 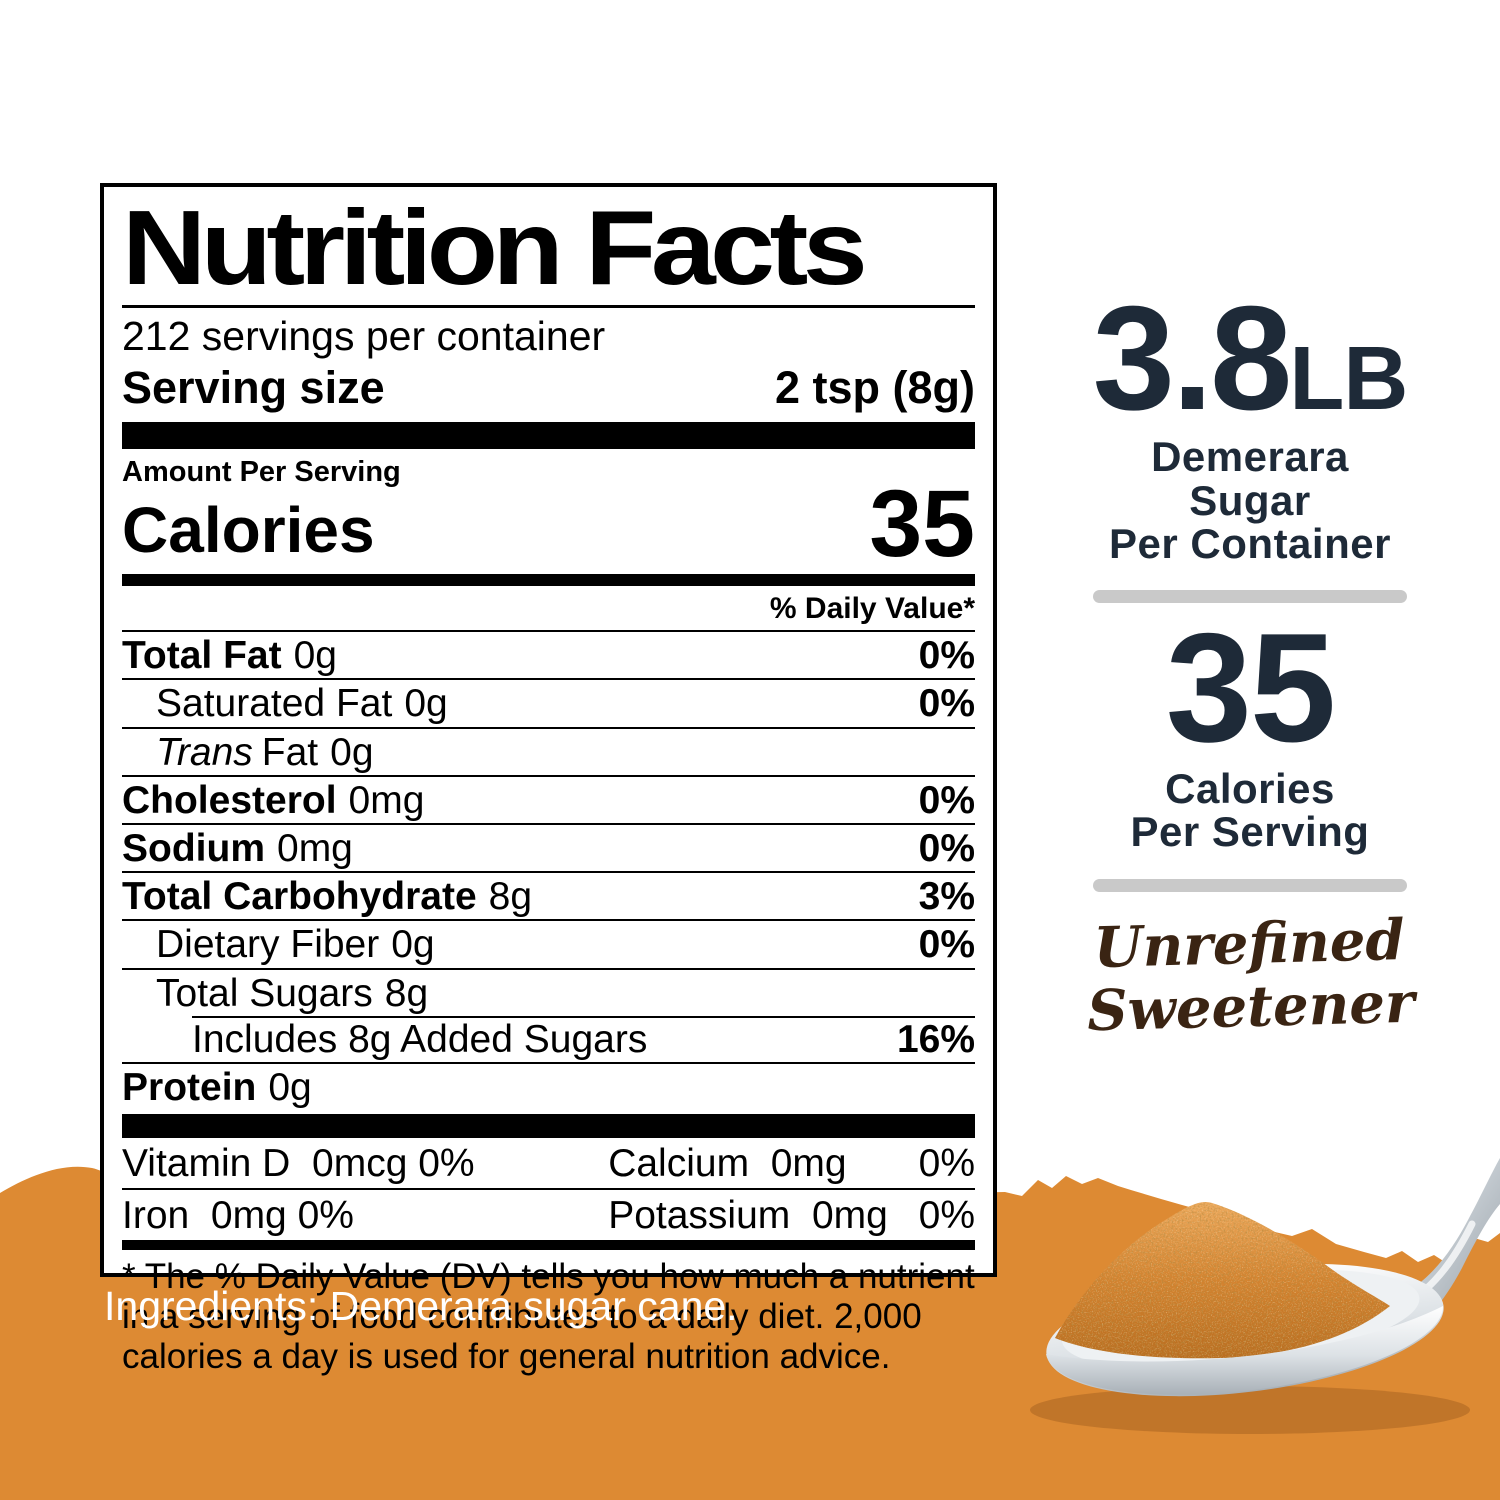 What do you see at coordinates (791, 1164) in the screenshot?
I see `micronutrient-calcium: Calcium 0mg 0%` at bounding box center [791, 1164].